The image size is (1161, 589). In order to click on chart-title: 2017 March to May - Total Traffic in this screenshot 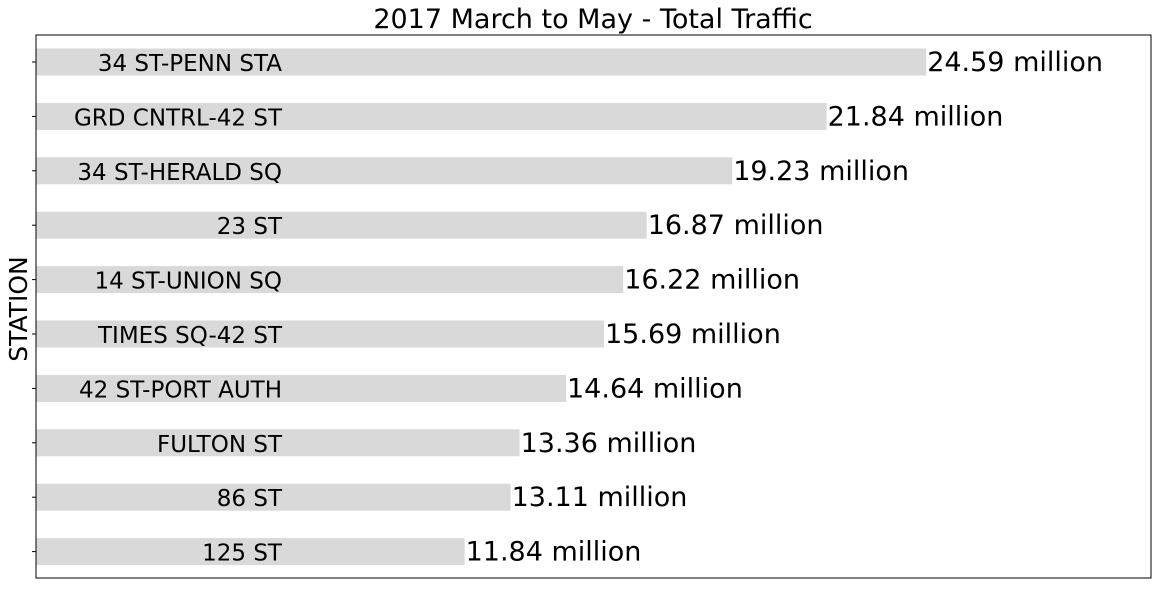, I will do `click(592, 19)`.